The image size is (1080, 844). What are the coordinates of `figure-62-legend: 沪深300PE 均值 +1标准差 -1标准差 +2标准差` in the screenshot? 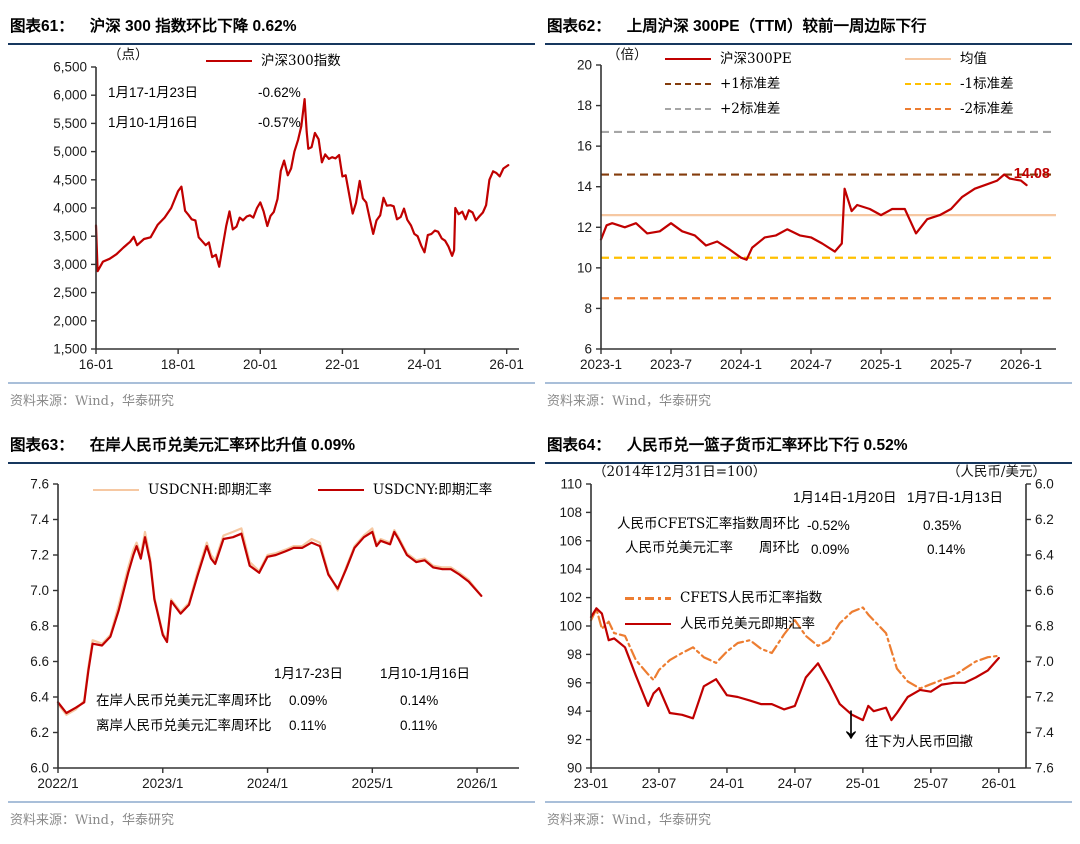 It's located at (839, 84).